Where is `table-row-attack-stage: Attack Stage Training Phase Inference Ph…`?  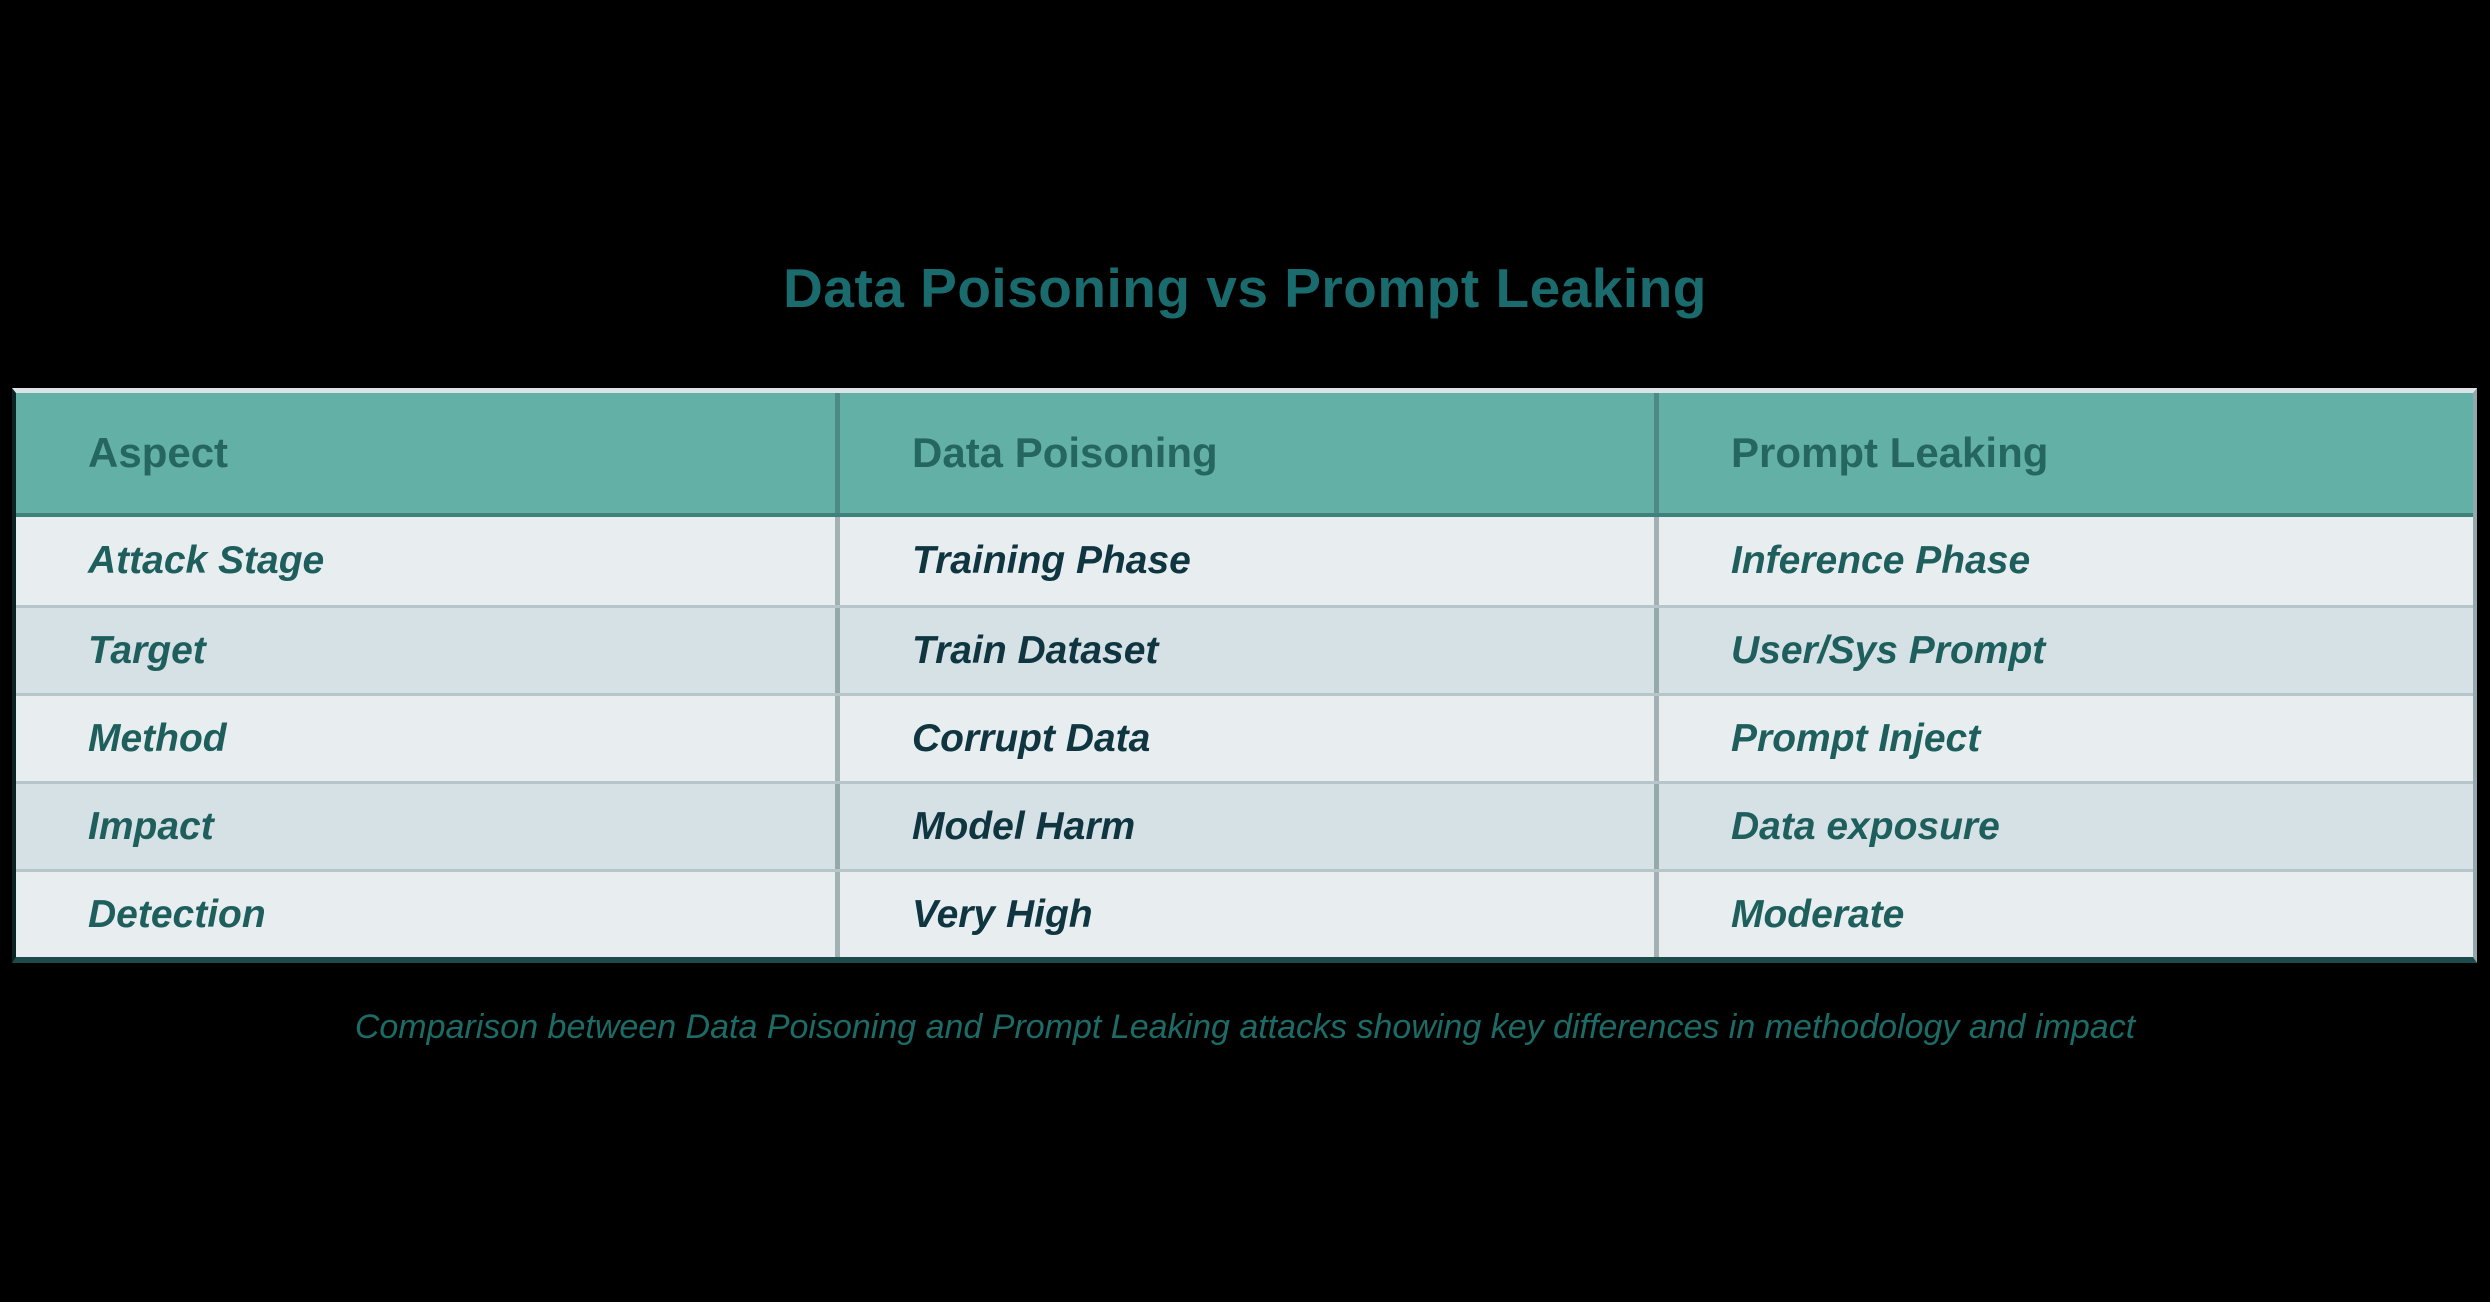 table-row-attack-stage: Attack Stage Training Phase Inference Ph… is located at coordinates (1244, 561).